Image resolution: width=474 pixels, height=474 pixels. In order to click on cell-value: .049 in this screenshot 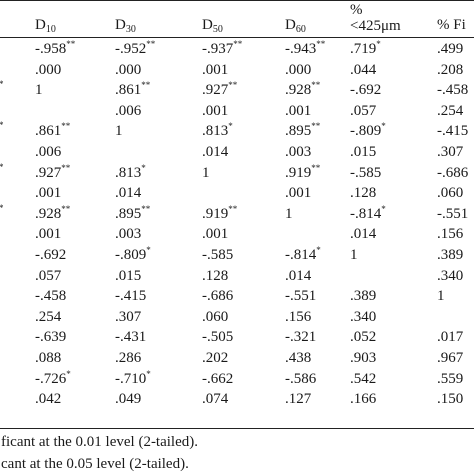, I will do `click(128, 399)`.